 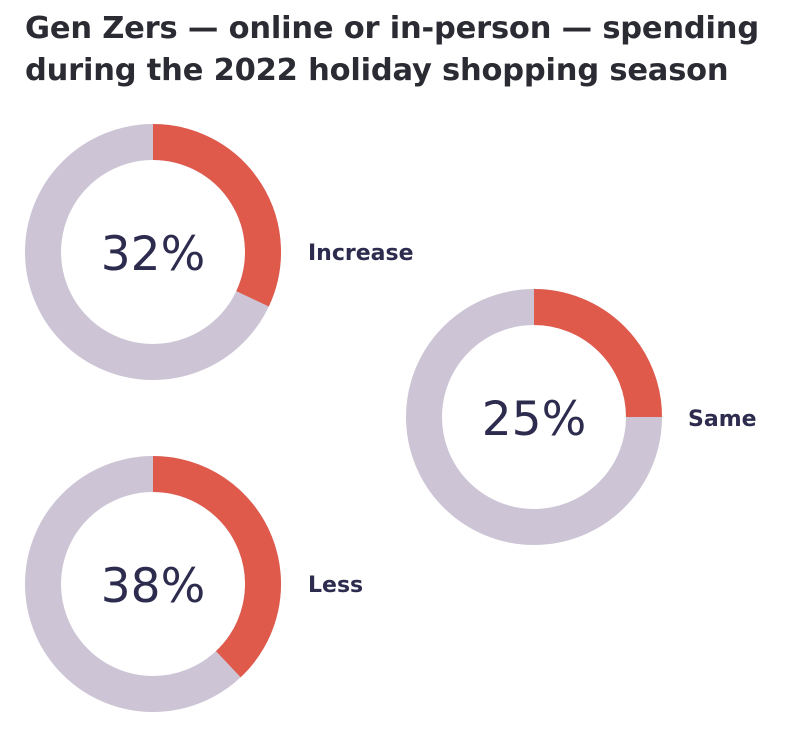 I want to click on donut-segment-increase, so click(x=216, y=215).